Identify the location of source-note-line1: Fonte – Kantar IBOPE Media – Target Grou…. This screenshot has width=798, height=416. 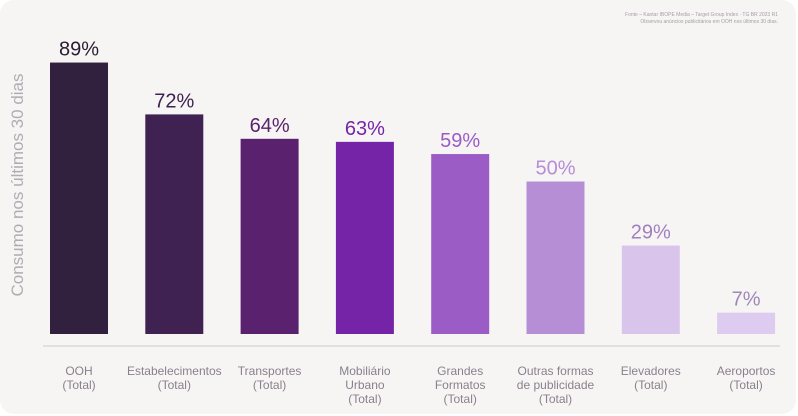
(701, 15).